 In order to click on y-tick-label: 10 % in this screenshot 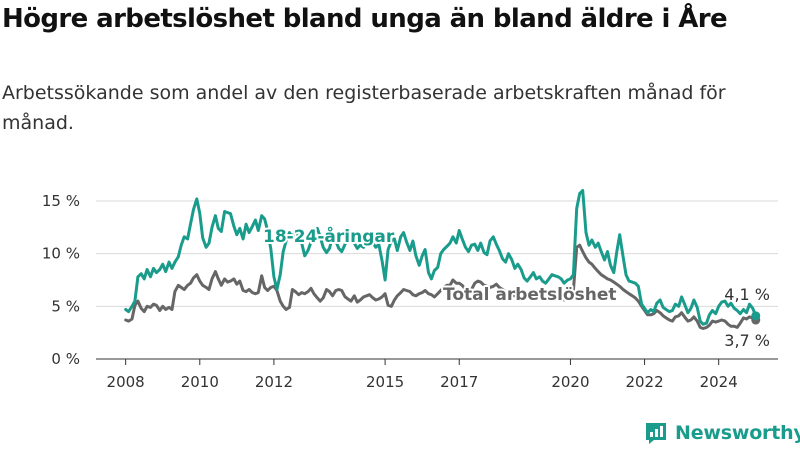, I will do `click(61, 254)`.